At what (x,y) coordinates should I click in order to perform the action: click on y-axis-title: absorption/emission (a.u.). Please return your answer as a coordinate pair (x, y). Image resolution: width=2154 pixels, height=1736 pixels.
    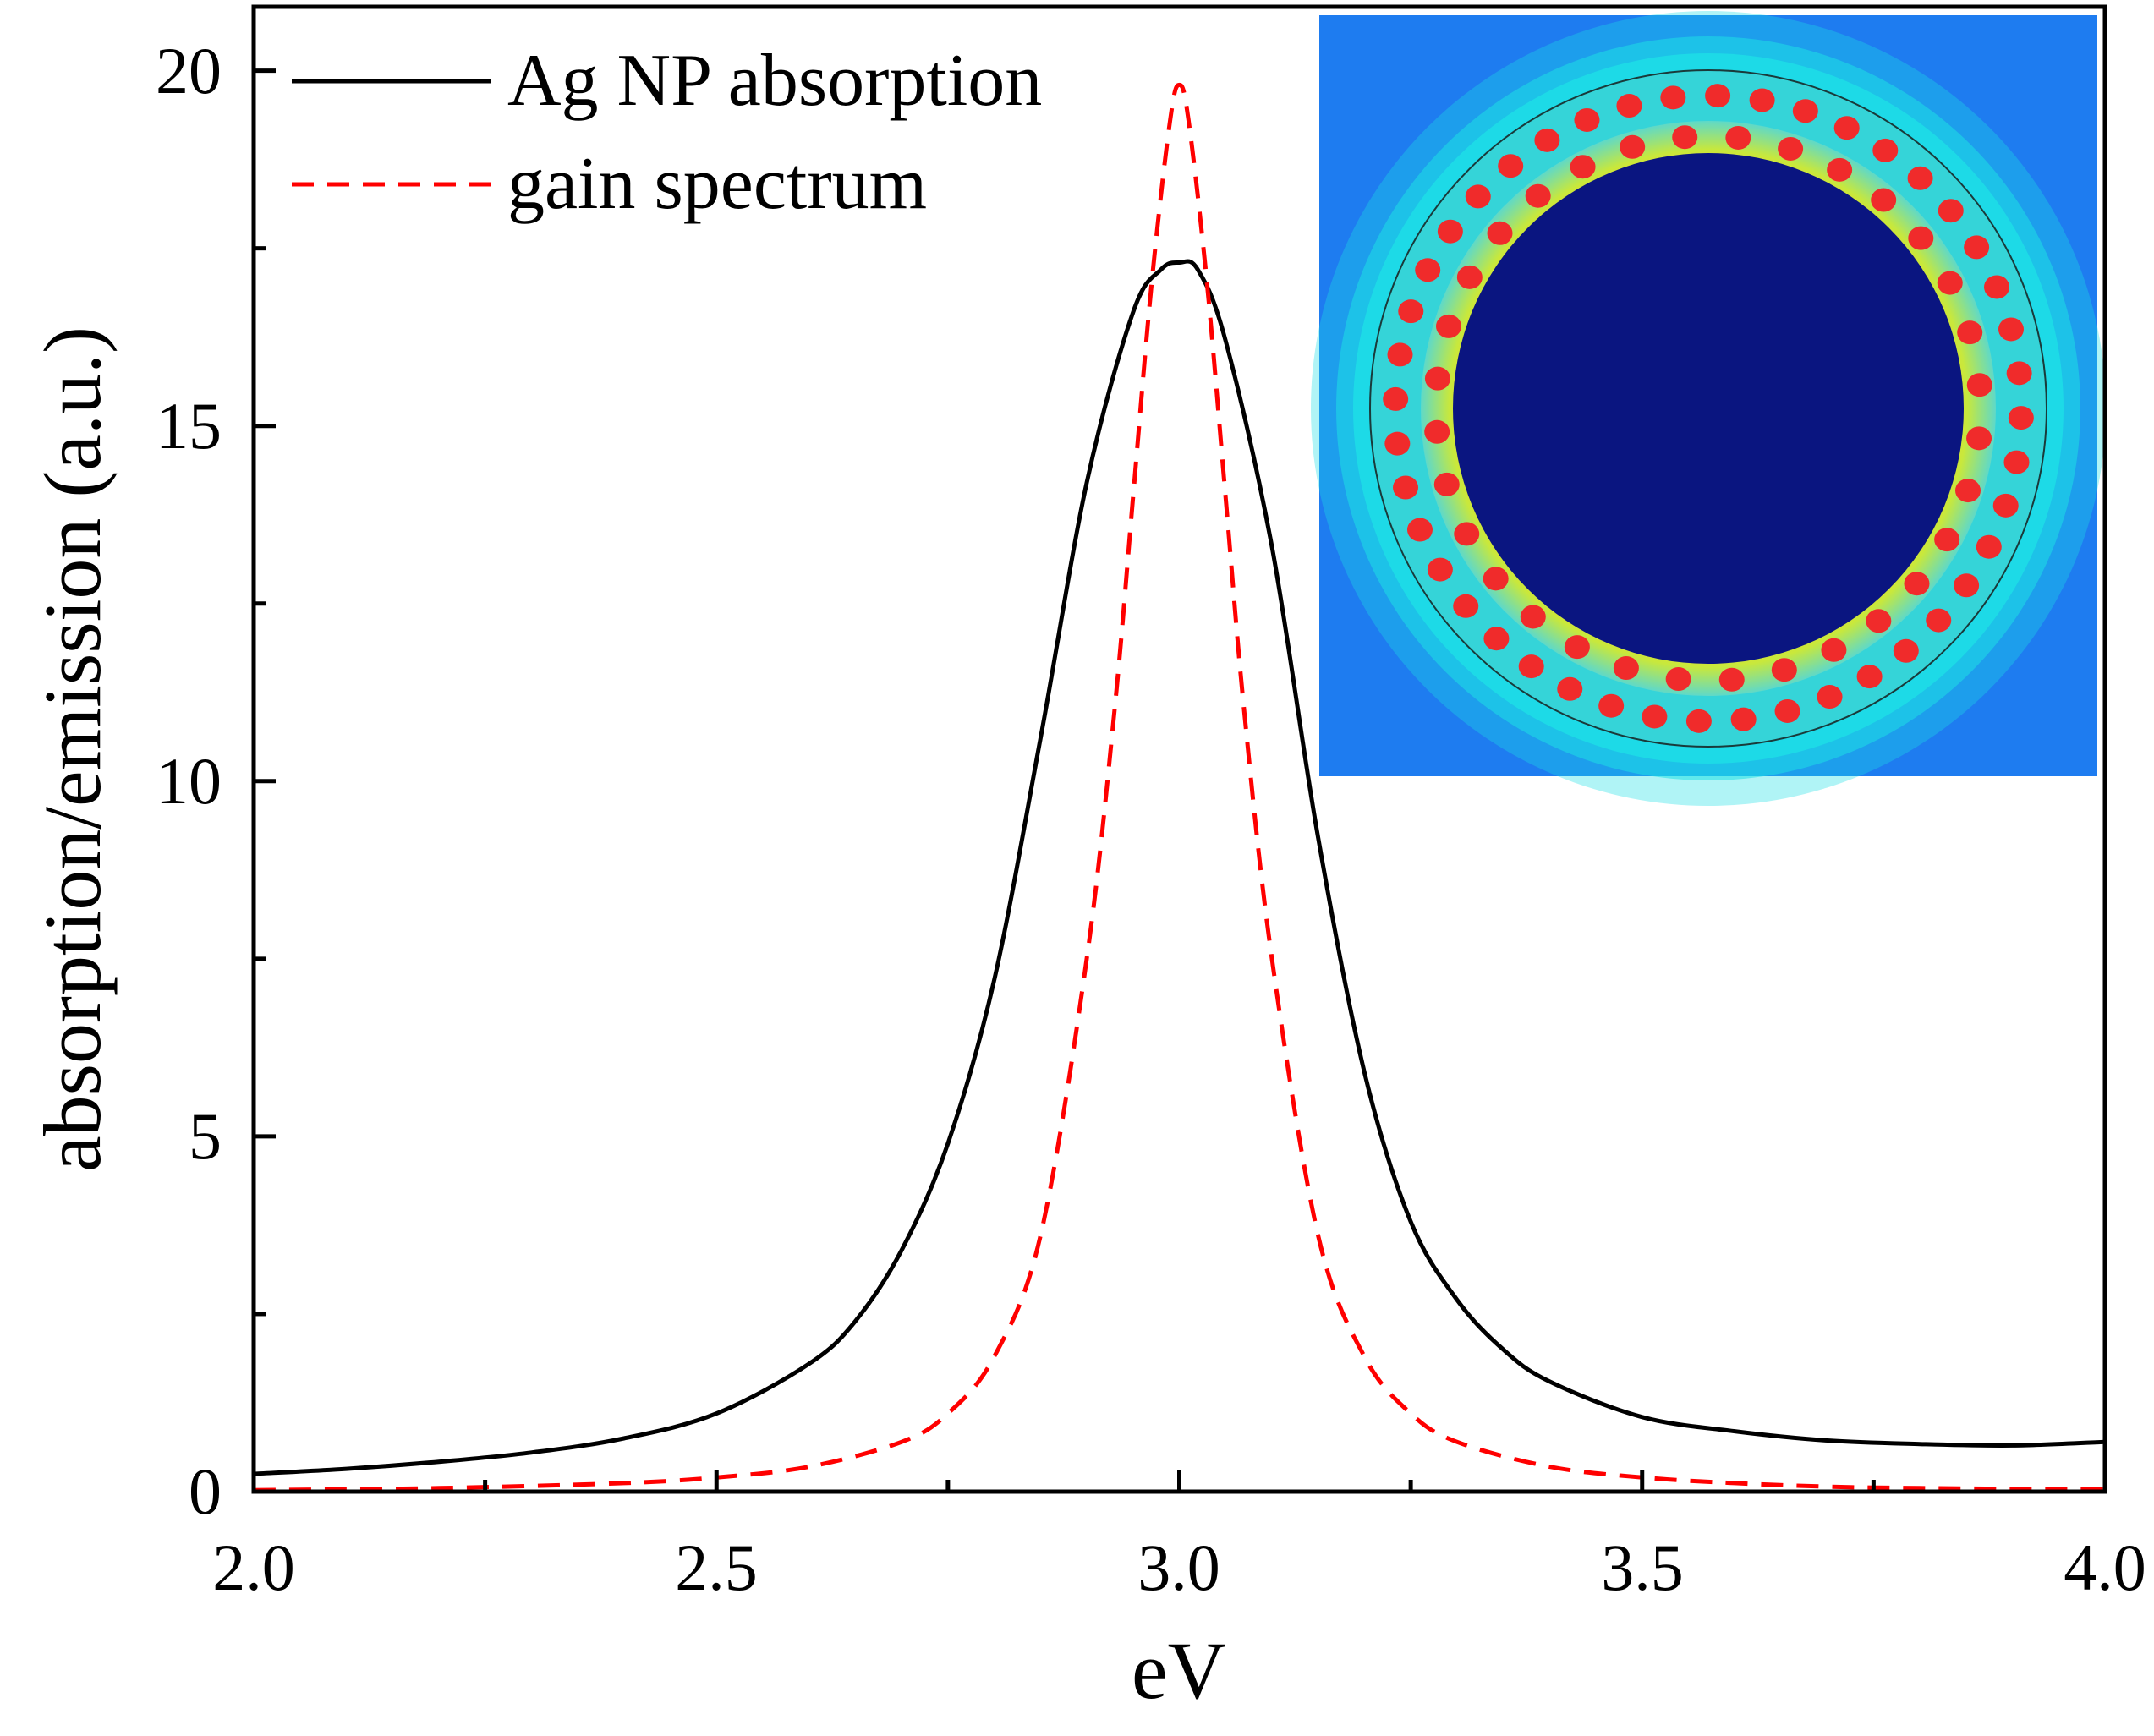
    Looking at the image, I should click on (72, 749).